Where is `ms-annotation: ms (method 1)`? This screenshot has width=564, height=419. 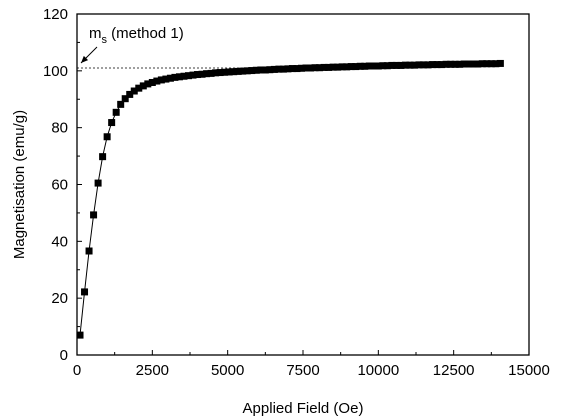
ms-annotation: ms (method 1) is located at coordinates (132, 44).